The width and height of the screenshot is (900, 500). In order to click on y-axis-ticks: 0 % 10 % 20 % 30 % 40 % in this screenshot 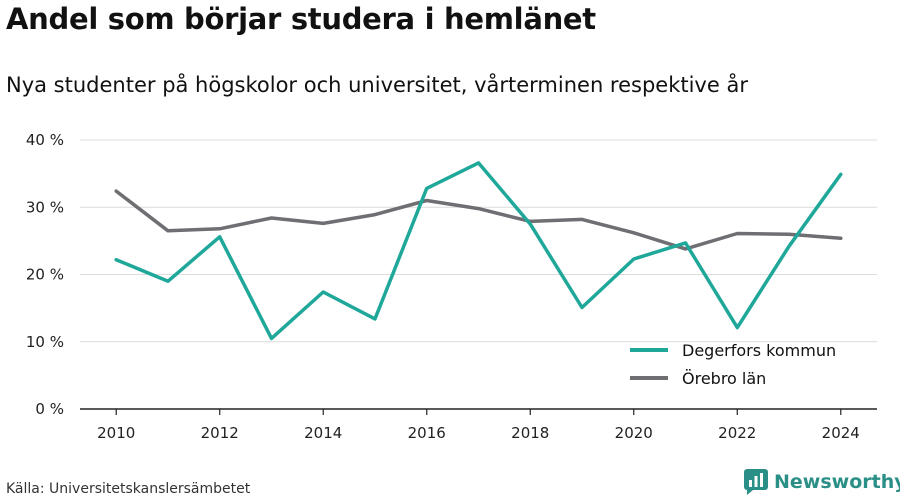, I will do `click(45, 274)`.